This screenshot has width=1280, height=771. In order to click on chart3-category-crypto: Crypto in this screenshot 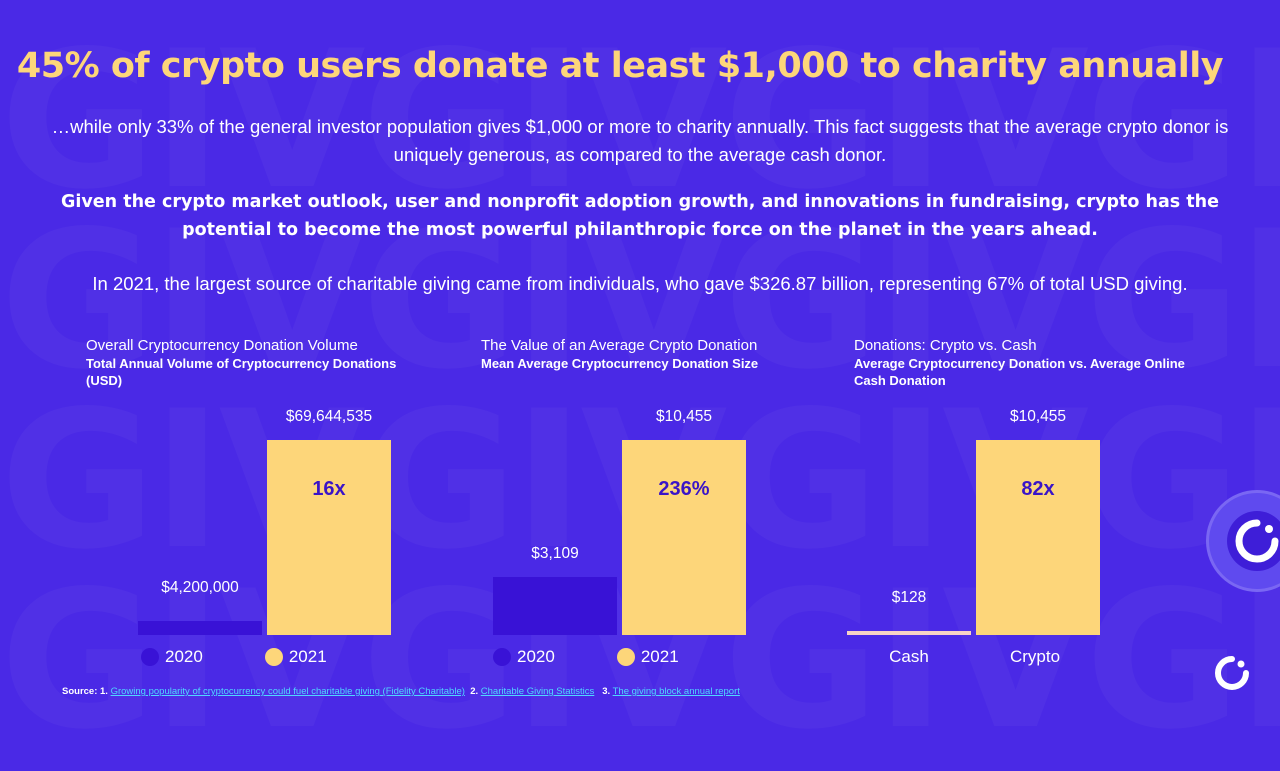, I will do `click(1035, 656)`.